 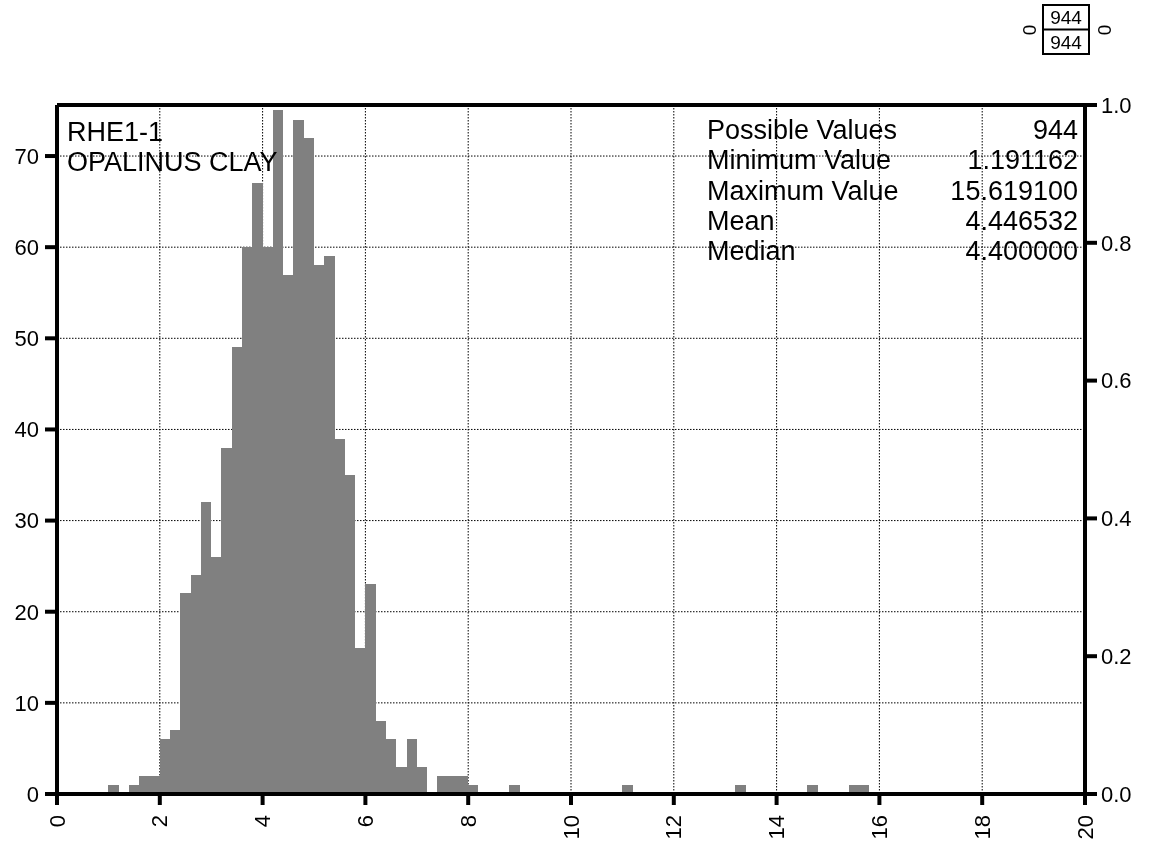 I want to click on x-tick-label: 12, so click(x=674, y=827).